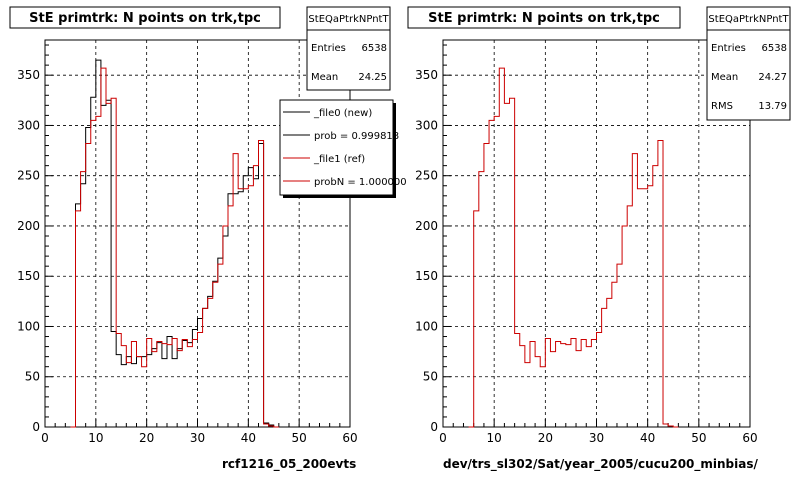 This screenshot has height=480, width=800. I want to click on legend-entry: prob = 0.999818, so click(356, 136).